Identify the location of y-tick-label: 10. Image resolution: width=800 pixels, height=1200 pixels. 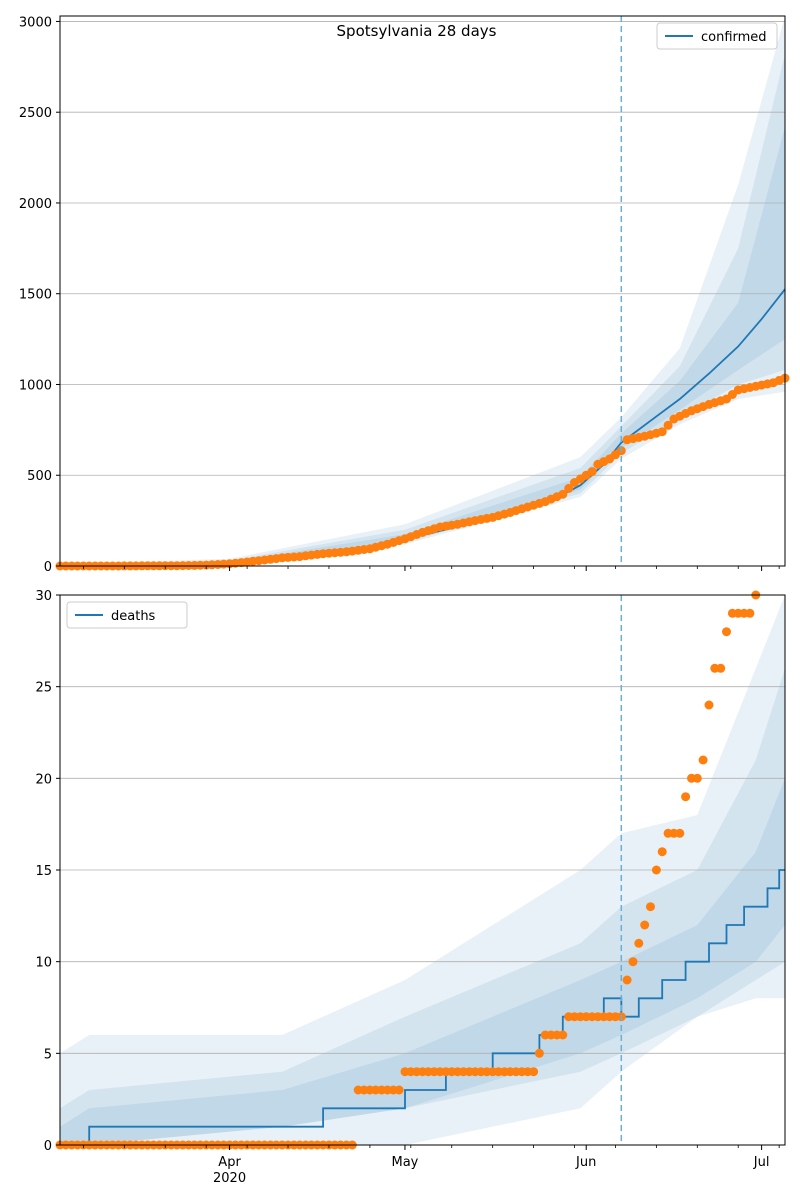
(43, 963).